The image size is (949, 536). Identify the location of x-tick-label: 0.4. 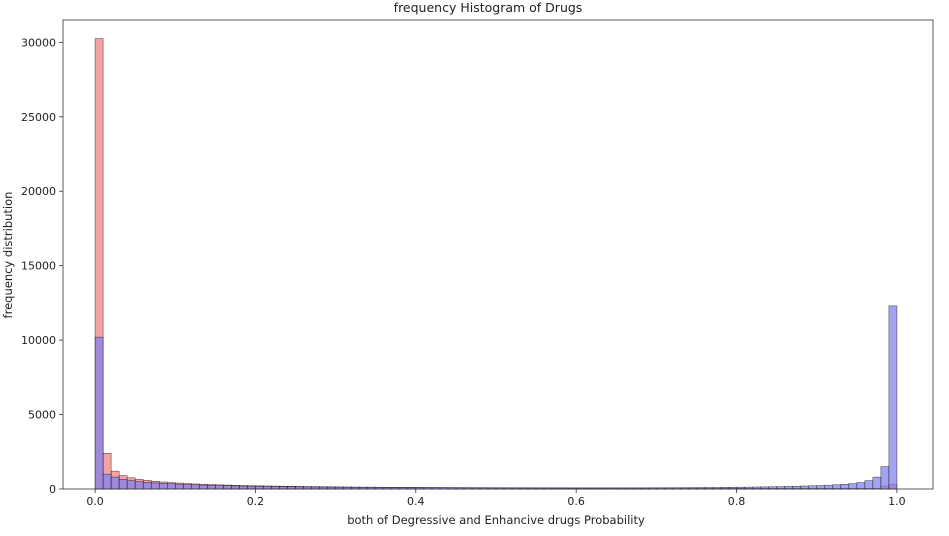
(416, 501).